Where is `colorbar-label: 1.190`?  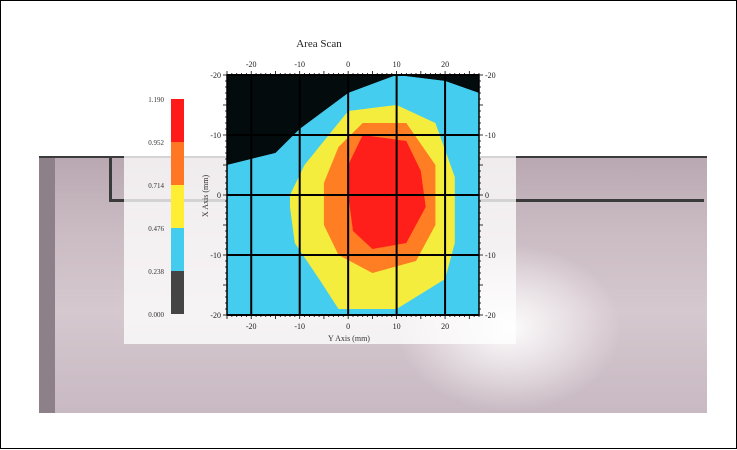 colorbar-label: 1.190 is located at coordinates (156, 100).